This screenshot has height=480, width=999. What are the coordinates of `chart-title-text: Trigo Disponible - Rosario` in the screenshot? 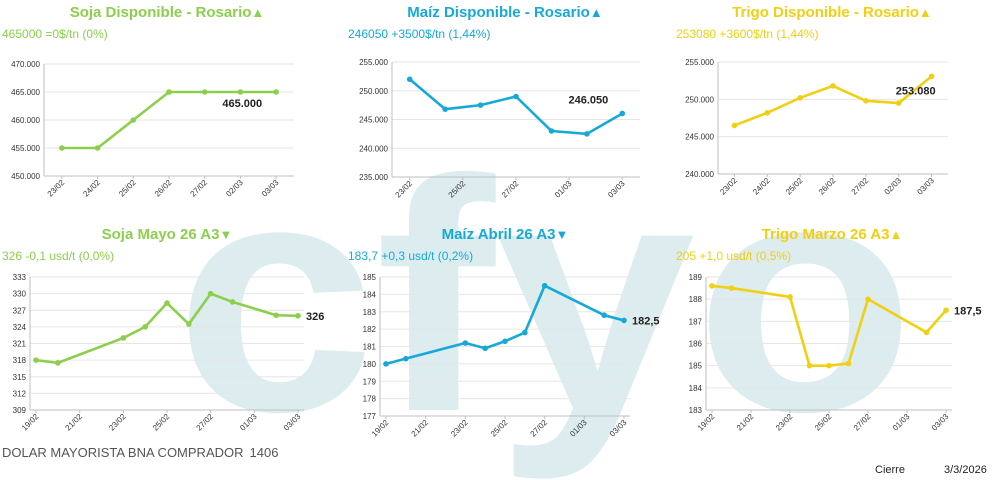 It's located at (825, 12).